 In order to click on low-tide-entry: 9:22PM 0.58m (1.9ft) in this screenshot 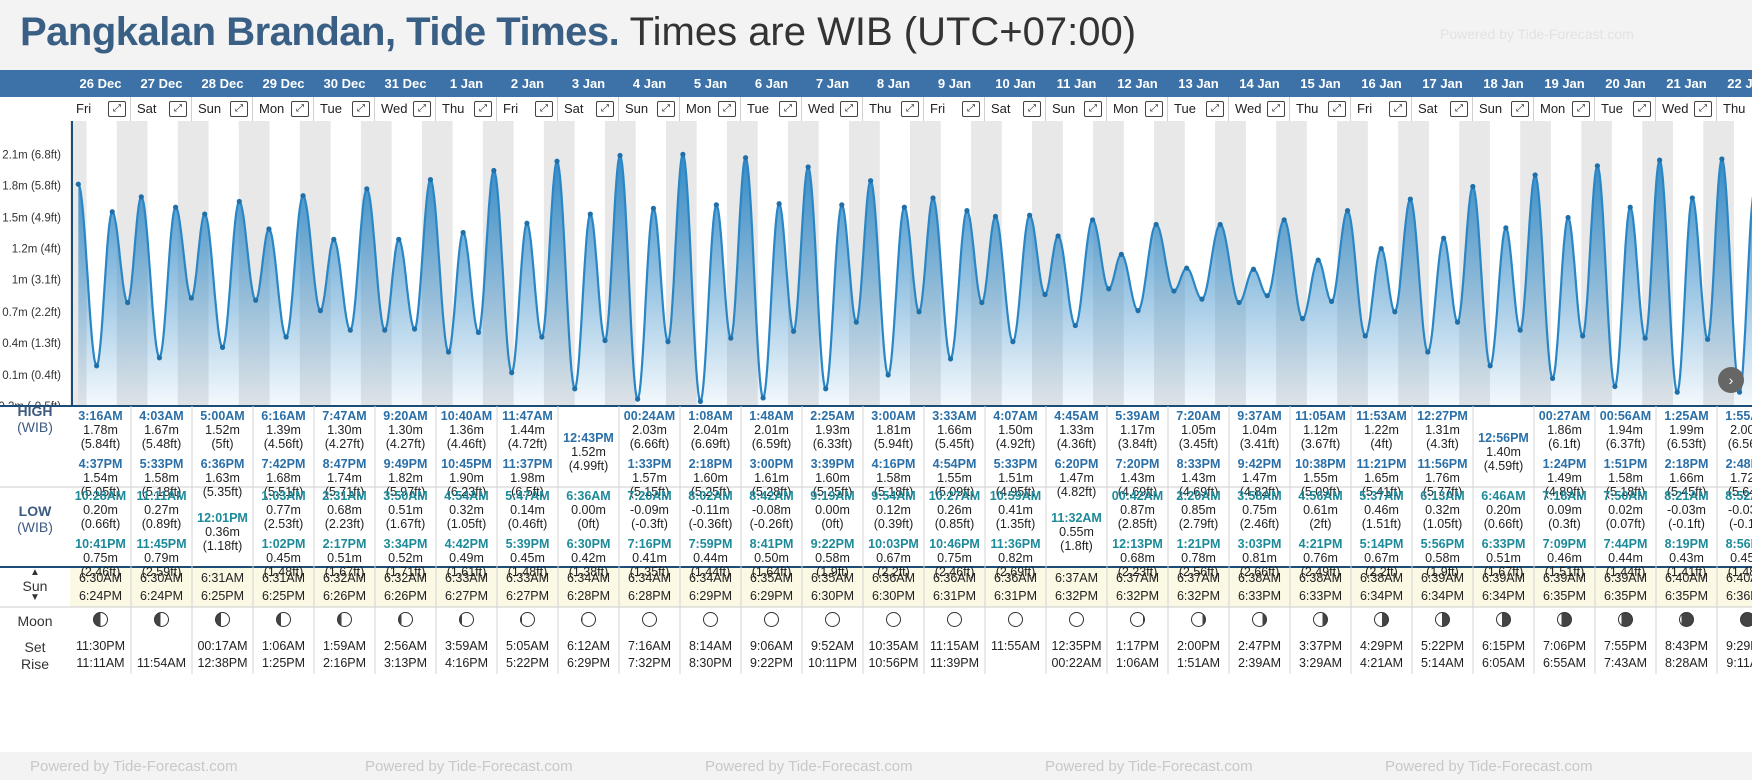, I will do `click(832, 558)`.